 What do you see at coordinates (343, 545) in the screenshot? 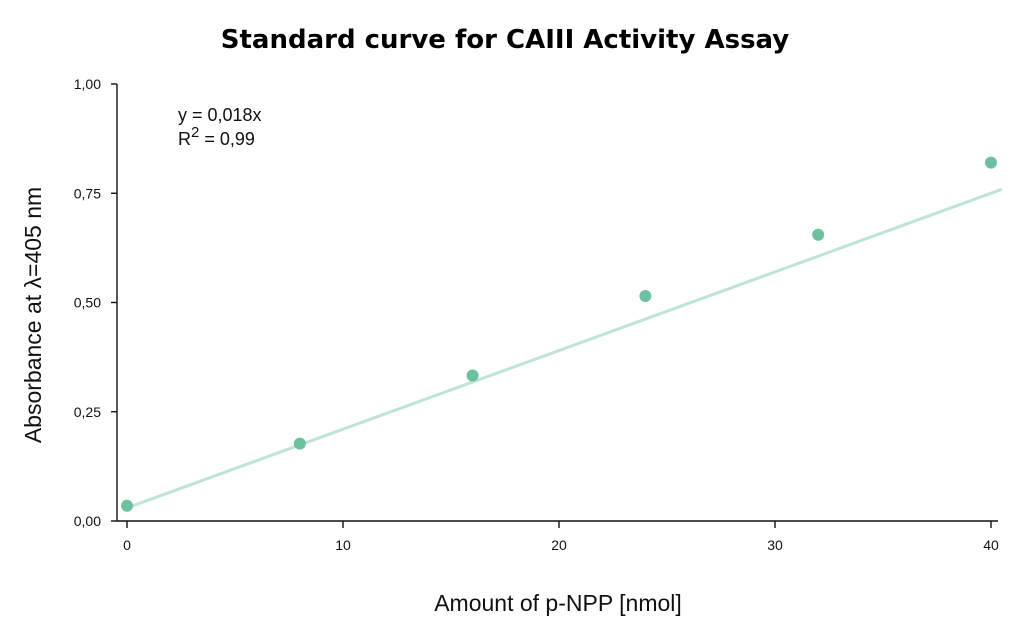
I see `x-tick-label: 10` at bounding box center [343, 545].